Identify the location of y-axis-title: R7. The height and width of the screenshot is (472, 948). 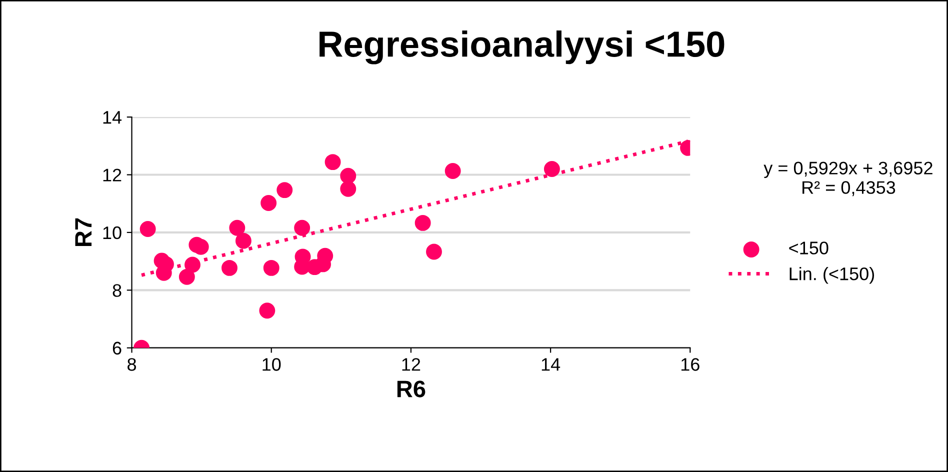
(83, 232).